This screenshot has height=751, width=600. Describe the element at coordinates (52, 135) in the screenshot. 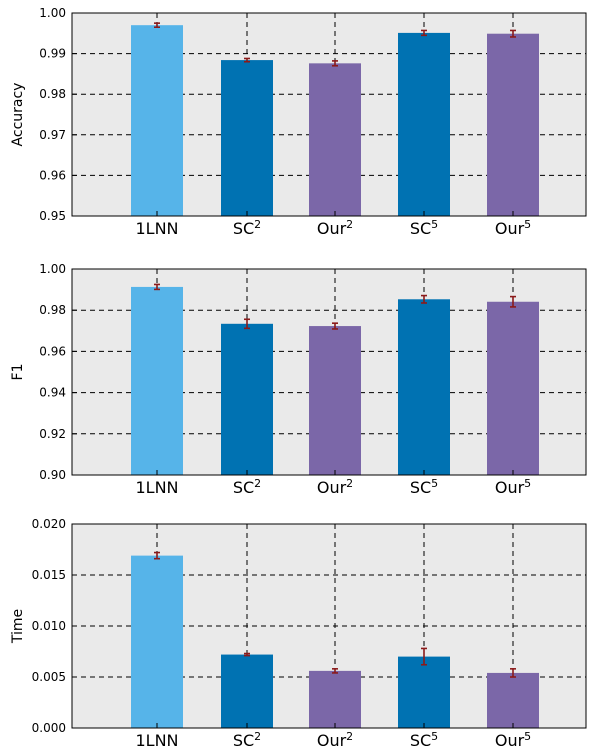

I see `y-tick-label: 0.97` at that location.